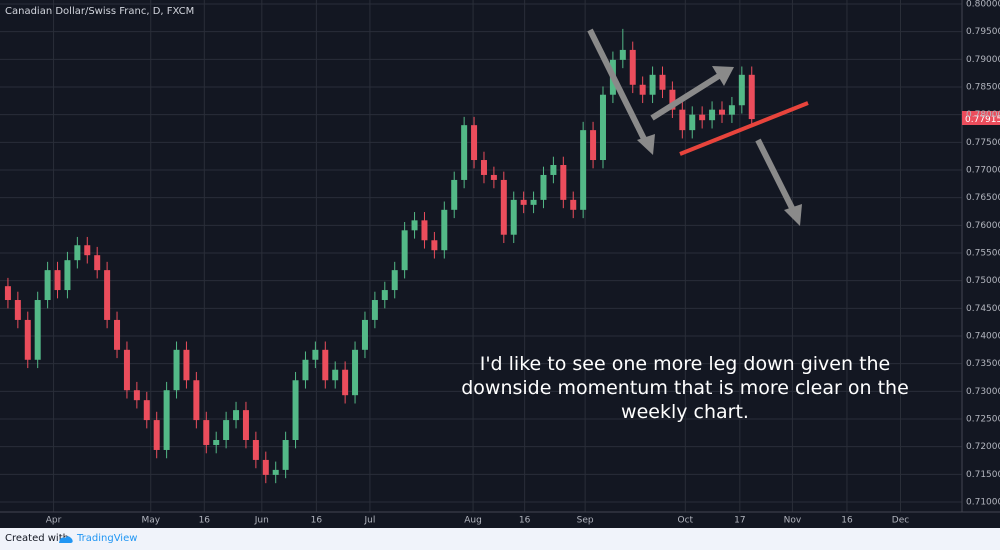  What do you see at coordinates (983, 143) in the screenshot?
I see `y-tick-label: 0.77500` at bounding box center [983, 143].